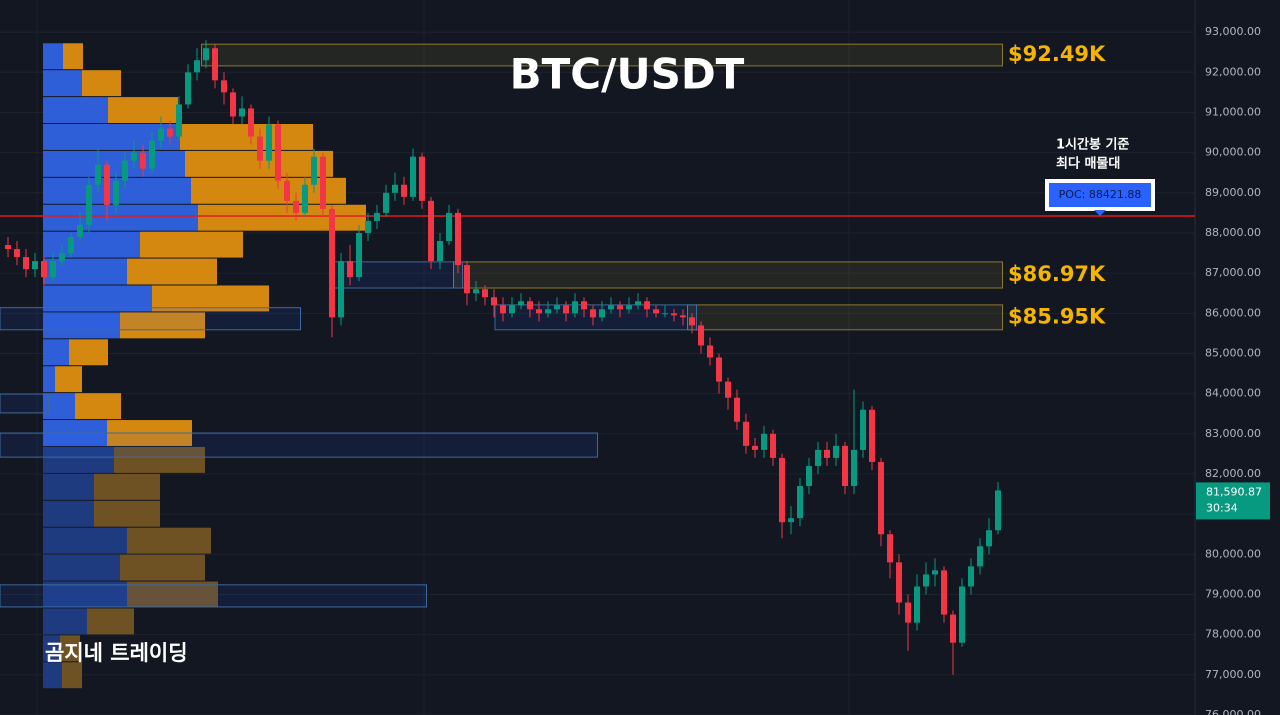  What do you see at coordinates (1233, 272) in the screenshot?
I see `y-tick-label: 87,000.00` at bounding box center [1233, 272].